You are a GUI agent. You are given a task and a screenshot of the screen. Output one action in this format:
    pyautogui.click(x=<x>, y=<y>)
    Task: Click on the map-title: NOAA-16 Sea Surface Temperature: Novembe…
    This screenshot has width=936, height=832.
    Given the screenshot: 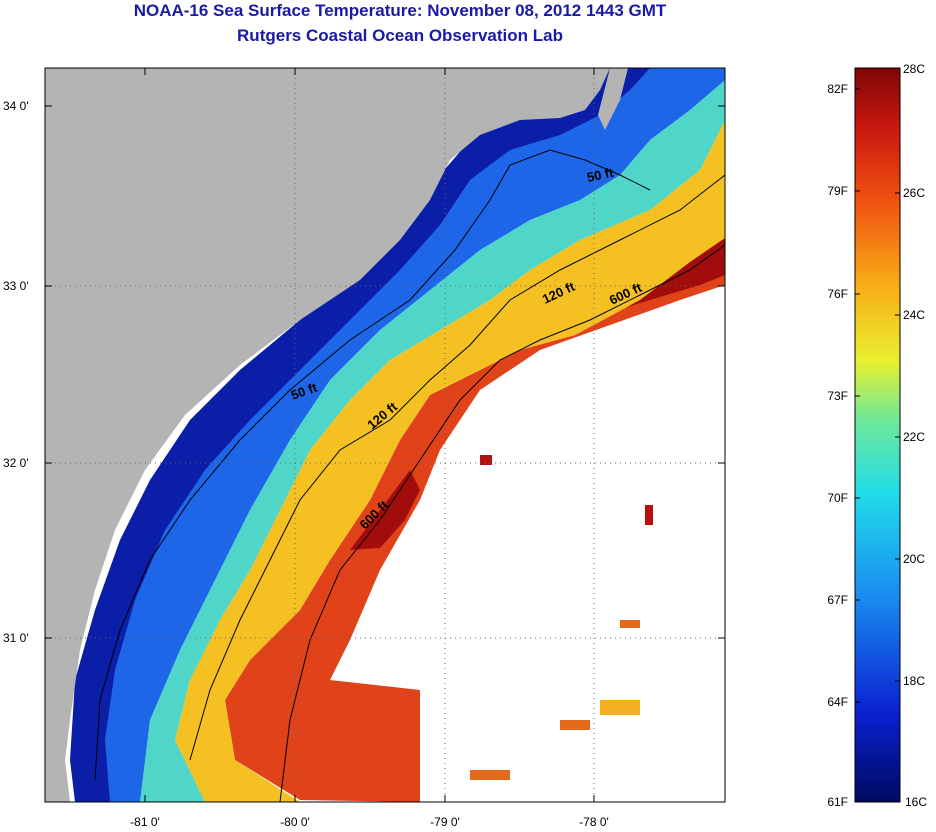 What is the action you would take?
    pyautogui.click(x=400, y=10)
    